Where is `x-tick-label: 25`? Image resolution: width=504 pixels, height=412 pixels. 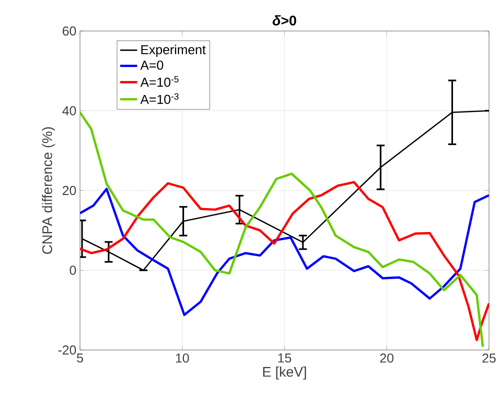 x-tick-label: 25 is located at coordinates (489, 358).